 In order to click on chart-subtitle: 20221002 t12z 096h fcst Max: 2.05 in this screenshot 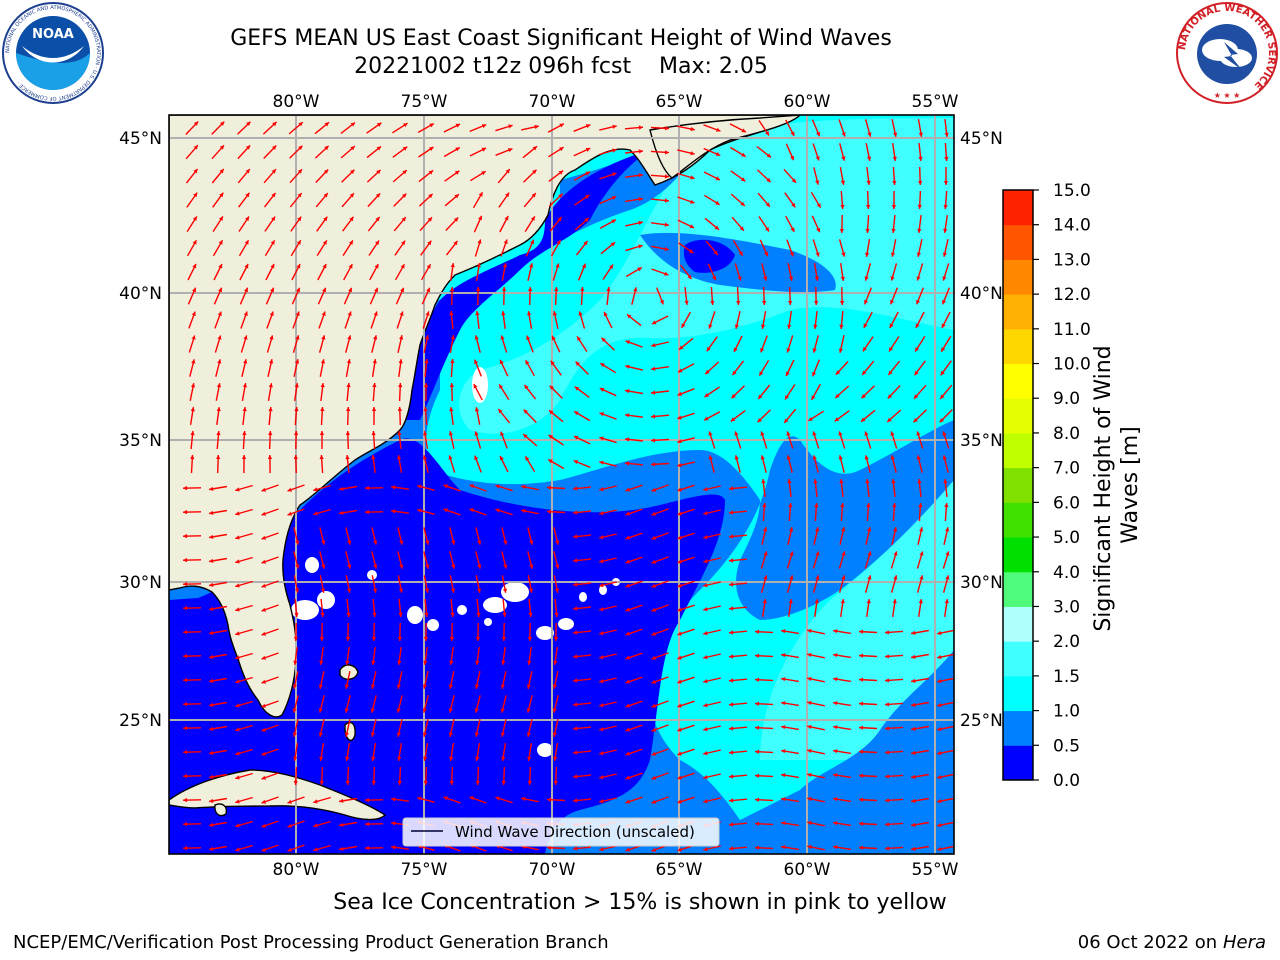, I will do `click(561, 66)`.